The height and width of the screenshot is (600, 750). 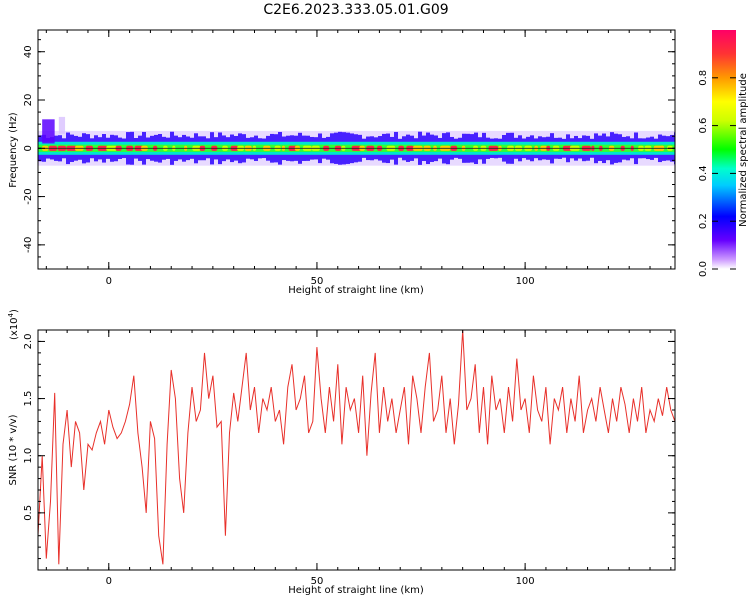 What do you see at coordinates (13, 150) in the screenshot?
I see `spectrogram-y-axis-label: Frequency (Hz)` at bounding box center [13, 150].